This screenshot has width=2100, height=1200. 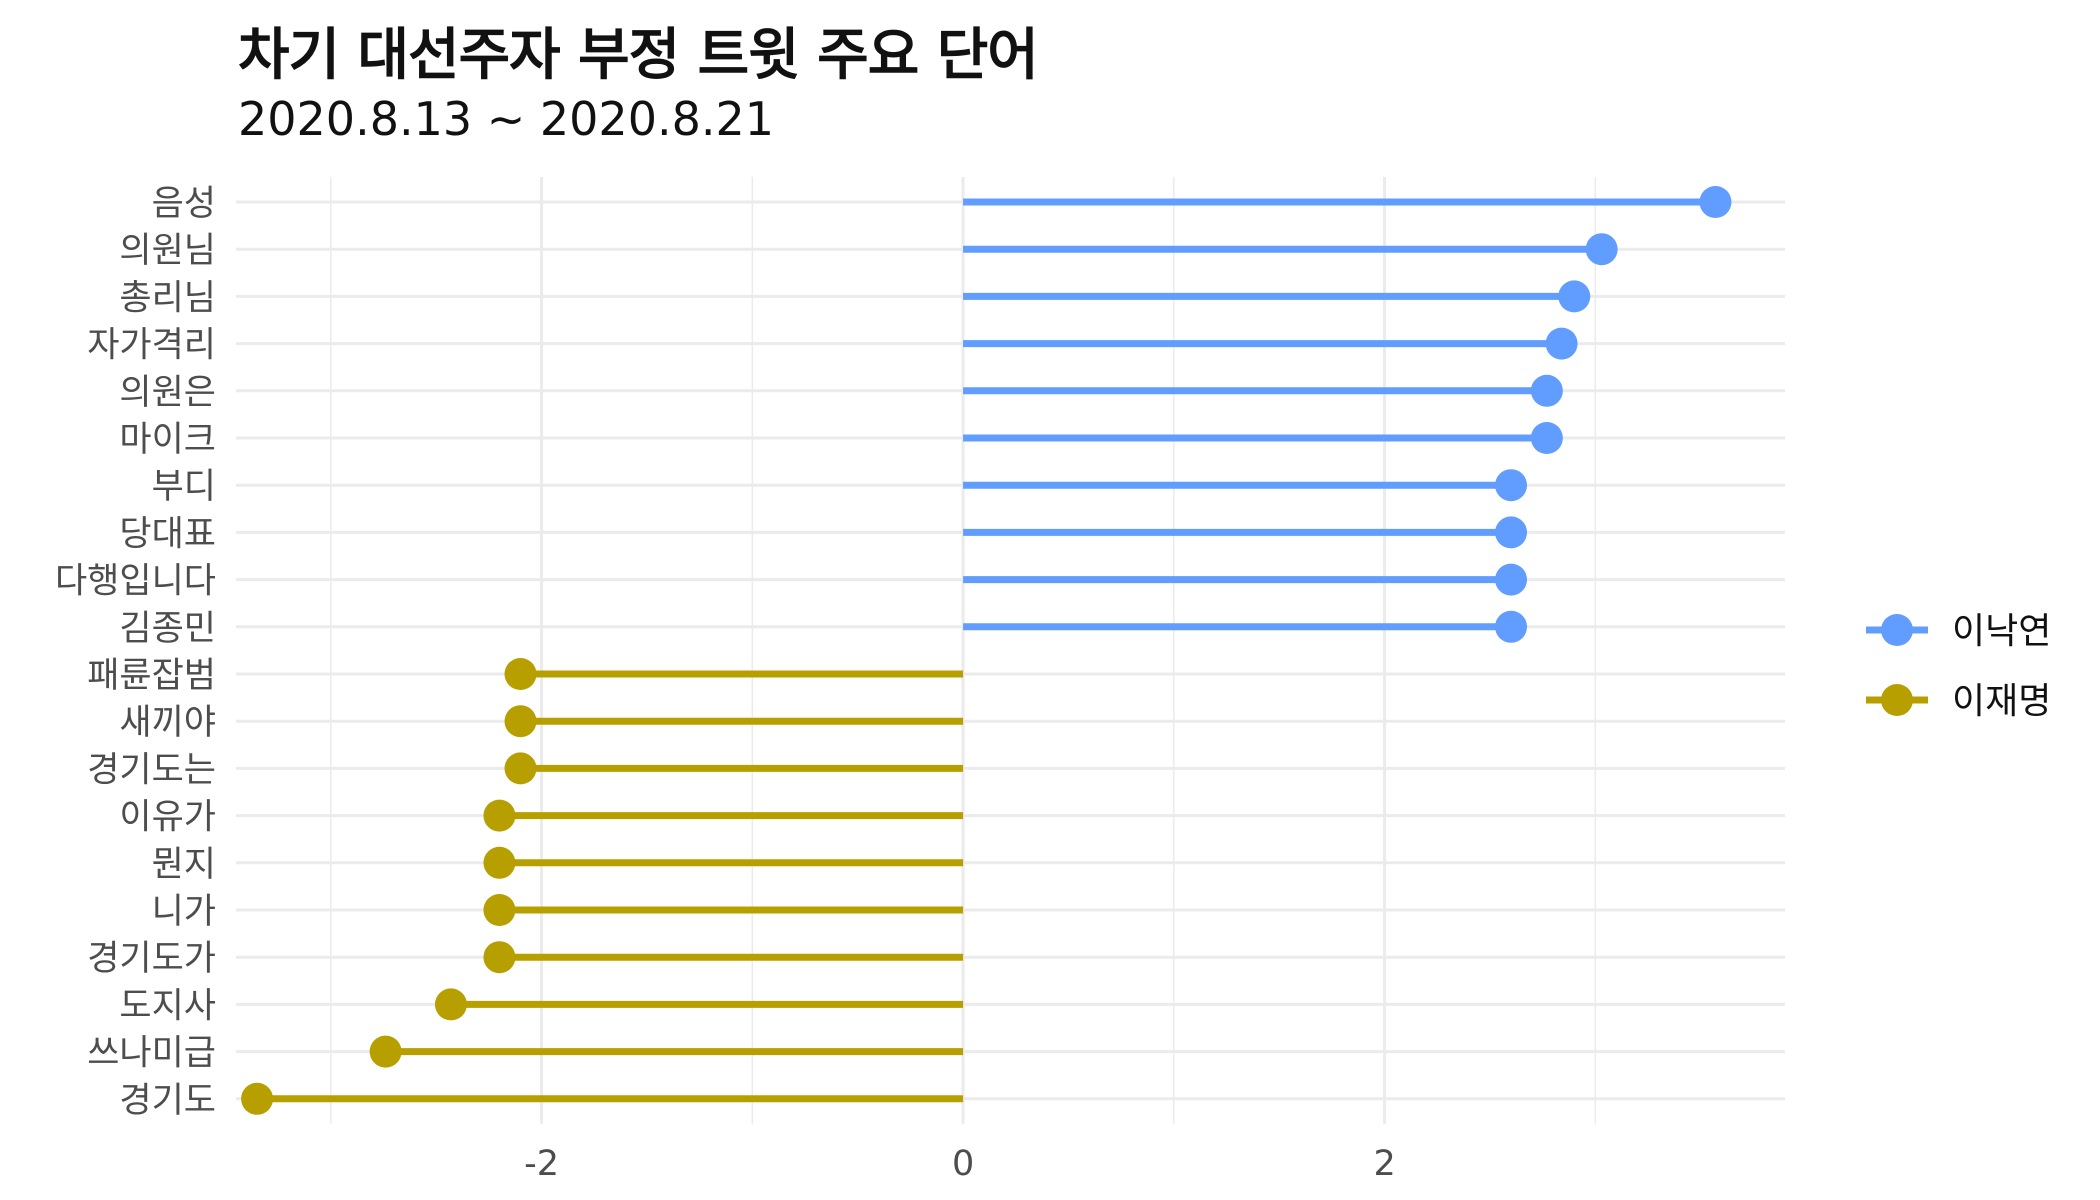 I want to click on y-tick-label: 도지사, so click(x=167, y=1006).